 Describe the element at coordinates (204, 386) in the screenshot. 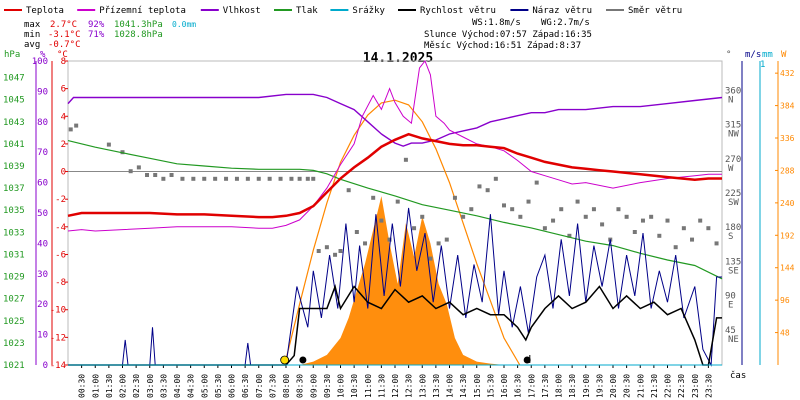

I see `tick-label-x: 05:00` at that location.